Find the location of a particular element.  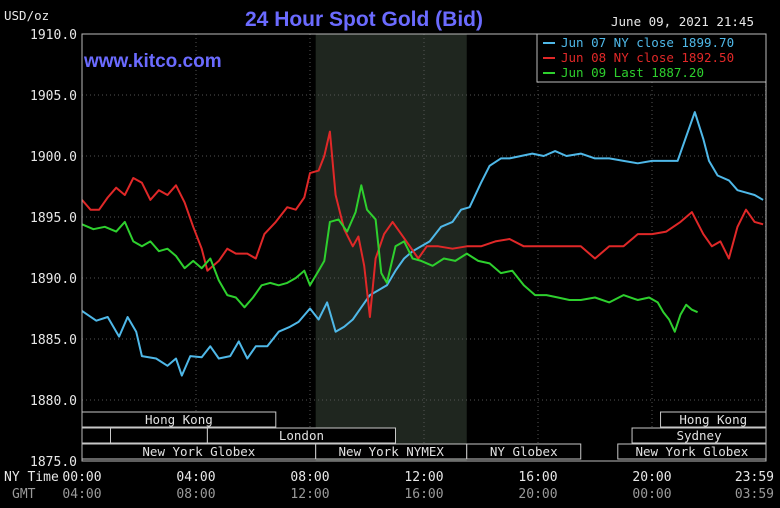

legend-entry: Jun 08 NY close 1892.50 is located at coordinates (647, 57).